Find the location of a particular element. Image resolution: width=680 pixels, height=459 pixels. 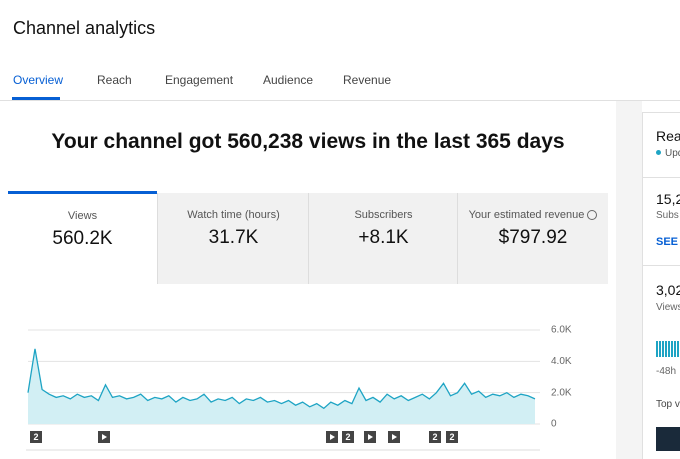

realtime-title: Rea is located at coordinates (668, 136).